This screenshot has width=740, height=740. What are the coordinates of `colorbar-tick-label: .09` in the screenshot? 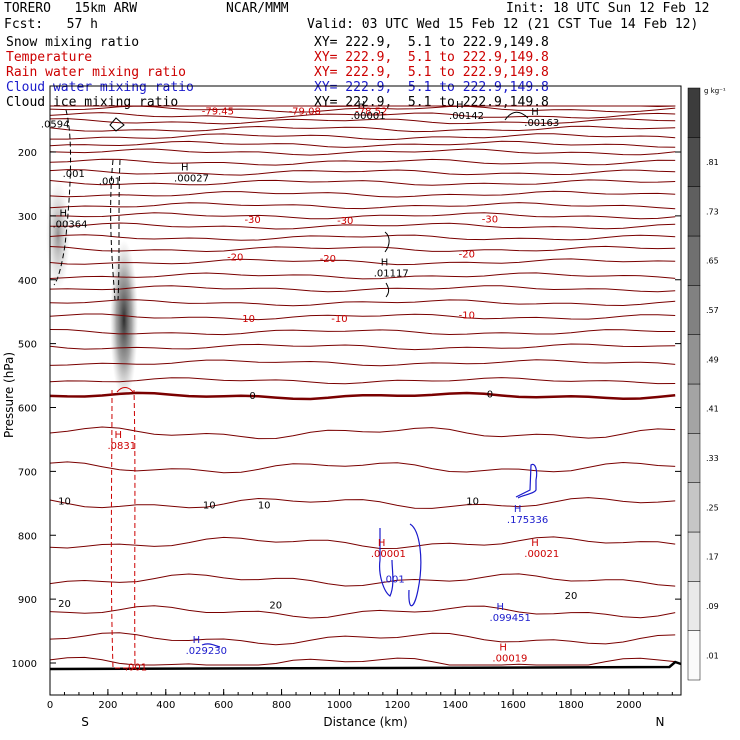 It's located at (712, 606).